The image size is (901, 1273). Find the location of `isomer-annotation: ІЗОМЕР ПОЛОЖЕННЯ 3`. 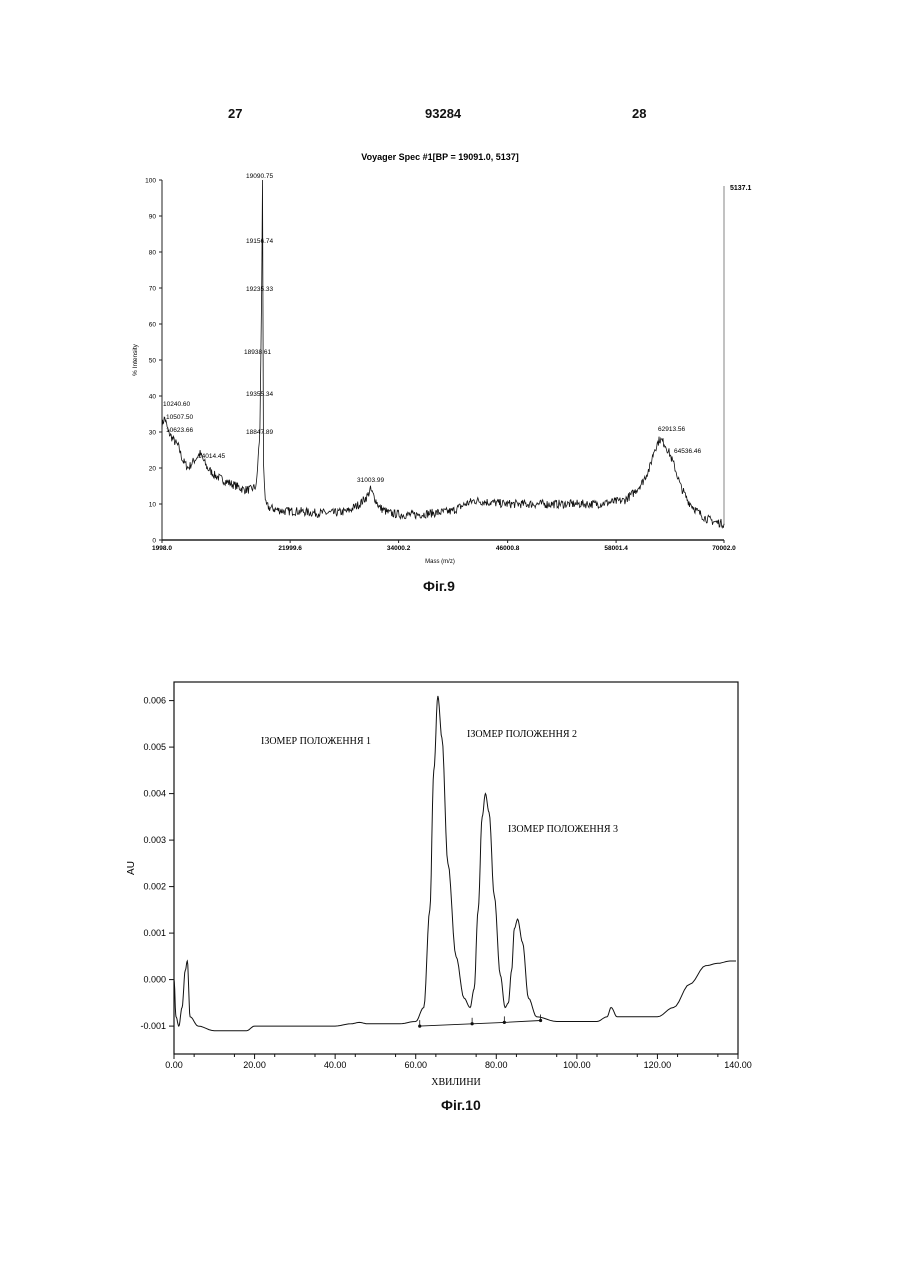

isomer-annotation: ІЗОМЕР ПОЛОЖЕННЯ 3 is located at coordinates (563, 829).